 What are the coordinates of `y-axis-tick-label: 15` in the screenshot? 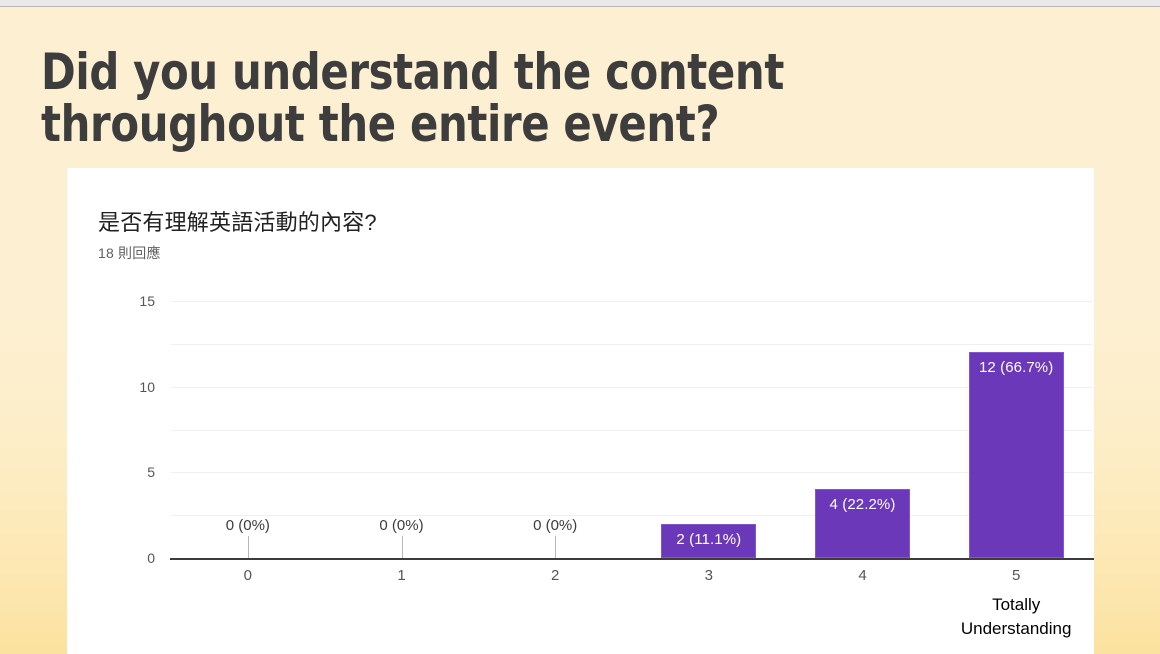 It's located at (147, 301).